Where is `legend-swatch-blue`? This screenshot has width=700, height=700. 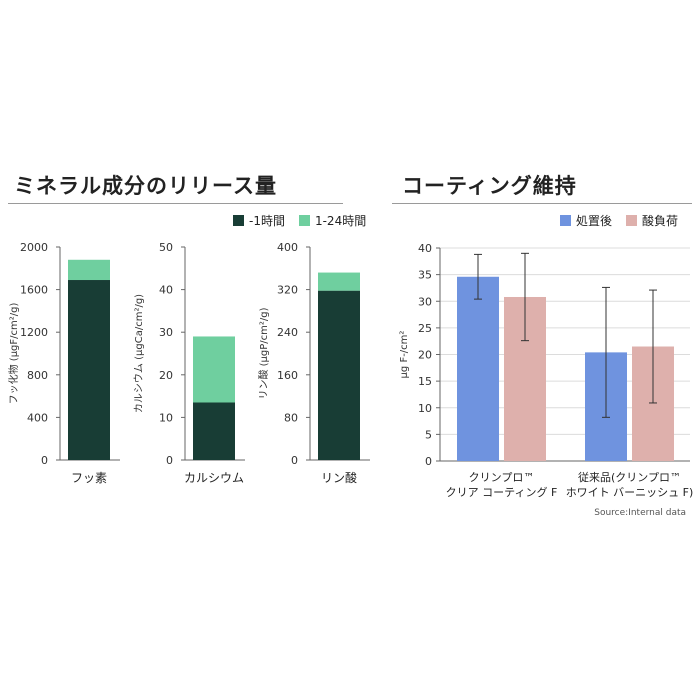 legend-swatch-blue is located at coordinates (565, 220).